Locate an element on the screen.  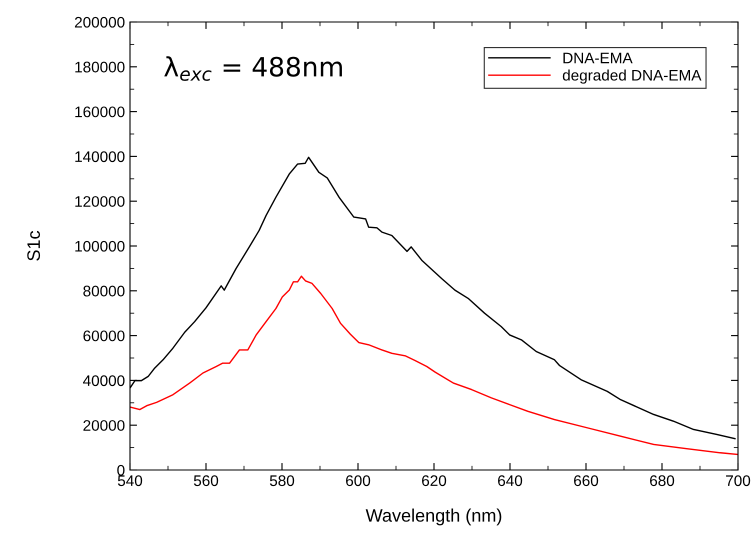
y-tick-label: 0 is located at coordinates (121, 470).